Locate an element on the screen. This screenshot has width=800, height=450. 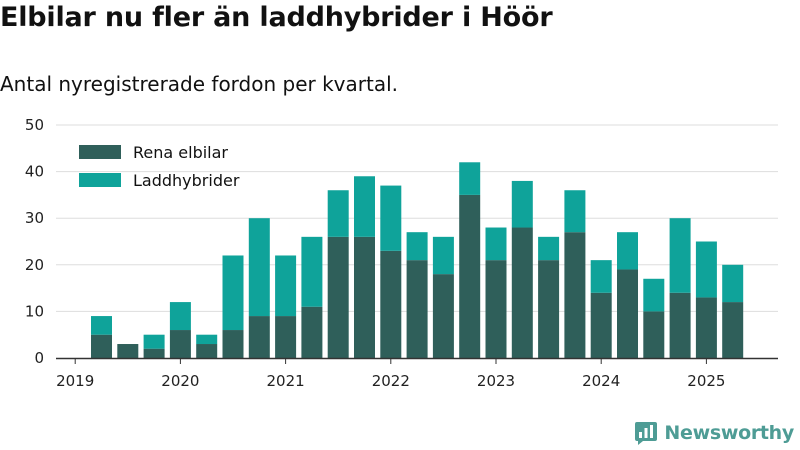
x-tick-label: 2019 is located at coordinates (75, 381).